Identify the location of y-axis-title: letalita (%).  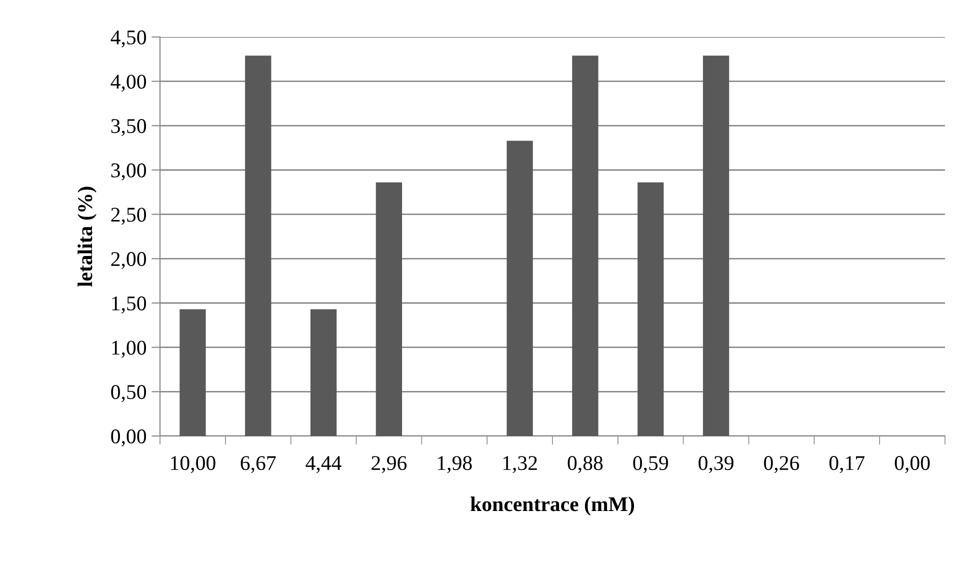
(87, 236).